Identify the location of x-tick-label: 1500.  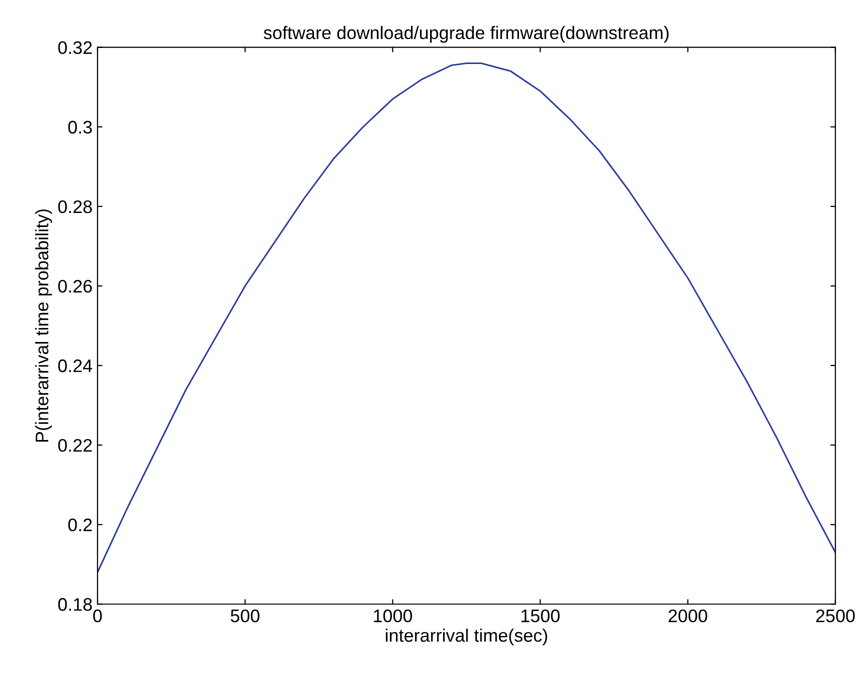
(541, 615).